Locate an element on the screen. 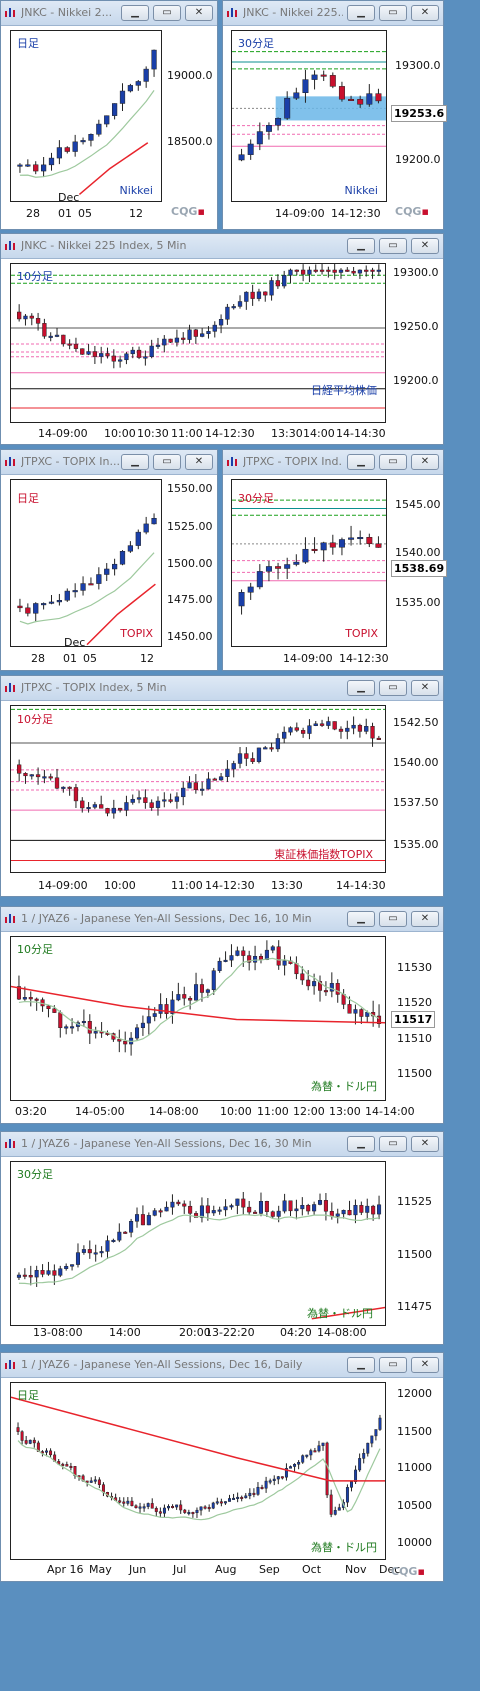 The image size is (480, 1691). chart-plot: 30分足 TOPIX is located at coordinates (309, 563).